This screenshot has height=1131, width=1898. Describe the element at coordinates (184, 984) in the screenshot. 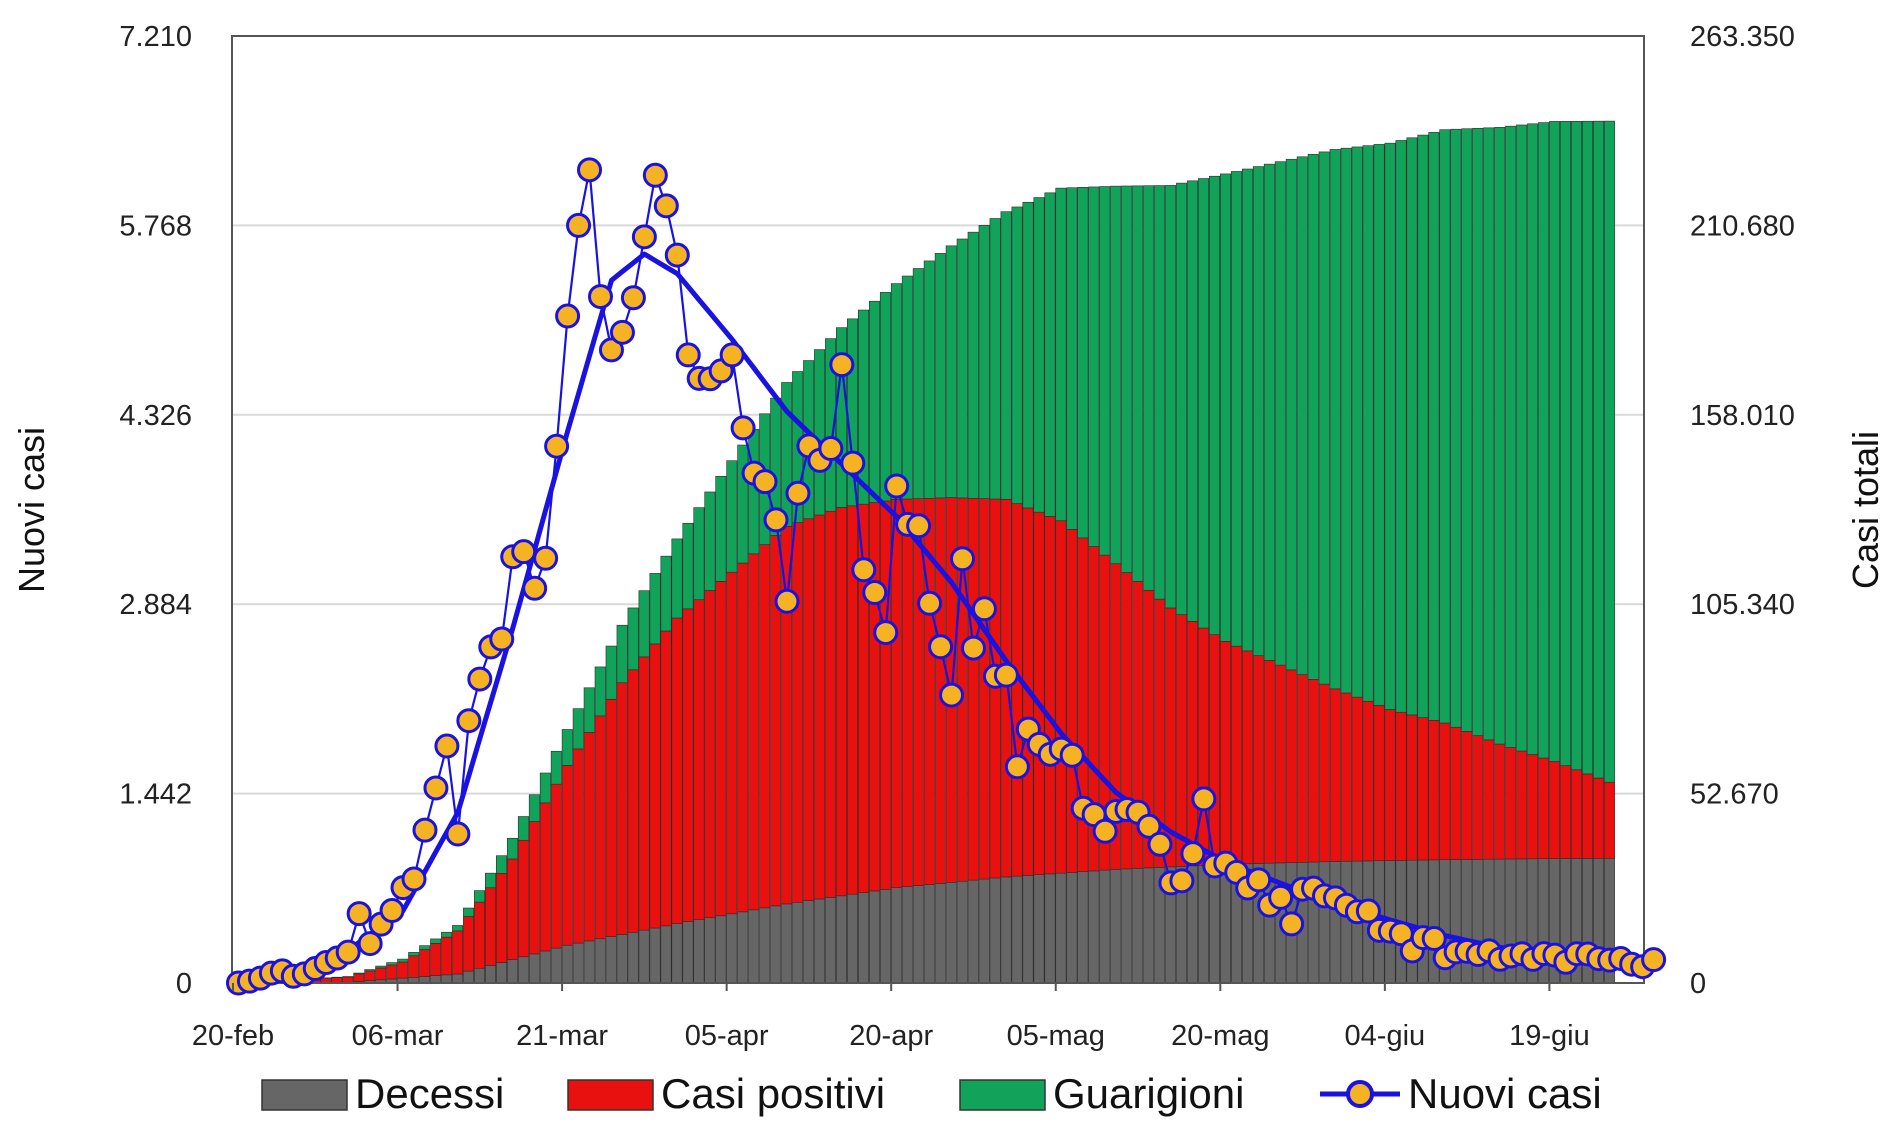

I see `y-left-tick-label: 0` at that location.